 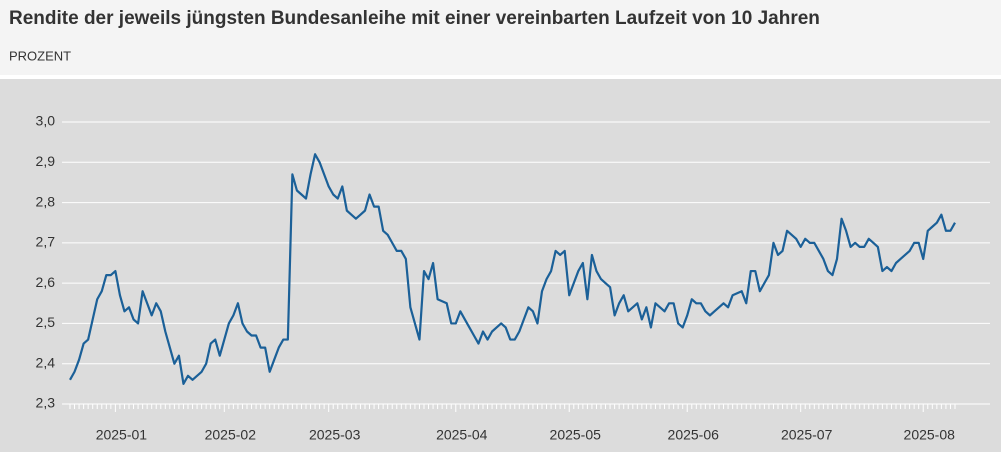 What do you see at coordinates (46, 242) in the screenshot?
I see `y-tick-label: 2,7` at bounding box center [46, 242].